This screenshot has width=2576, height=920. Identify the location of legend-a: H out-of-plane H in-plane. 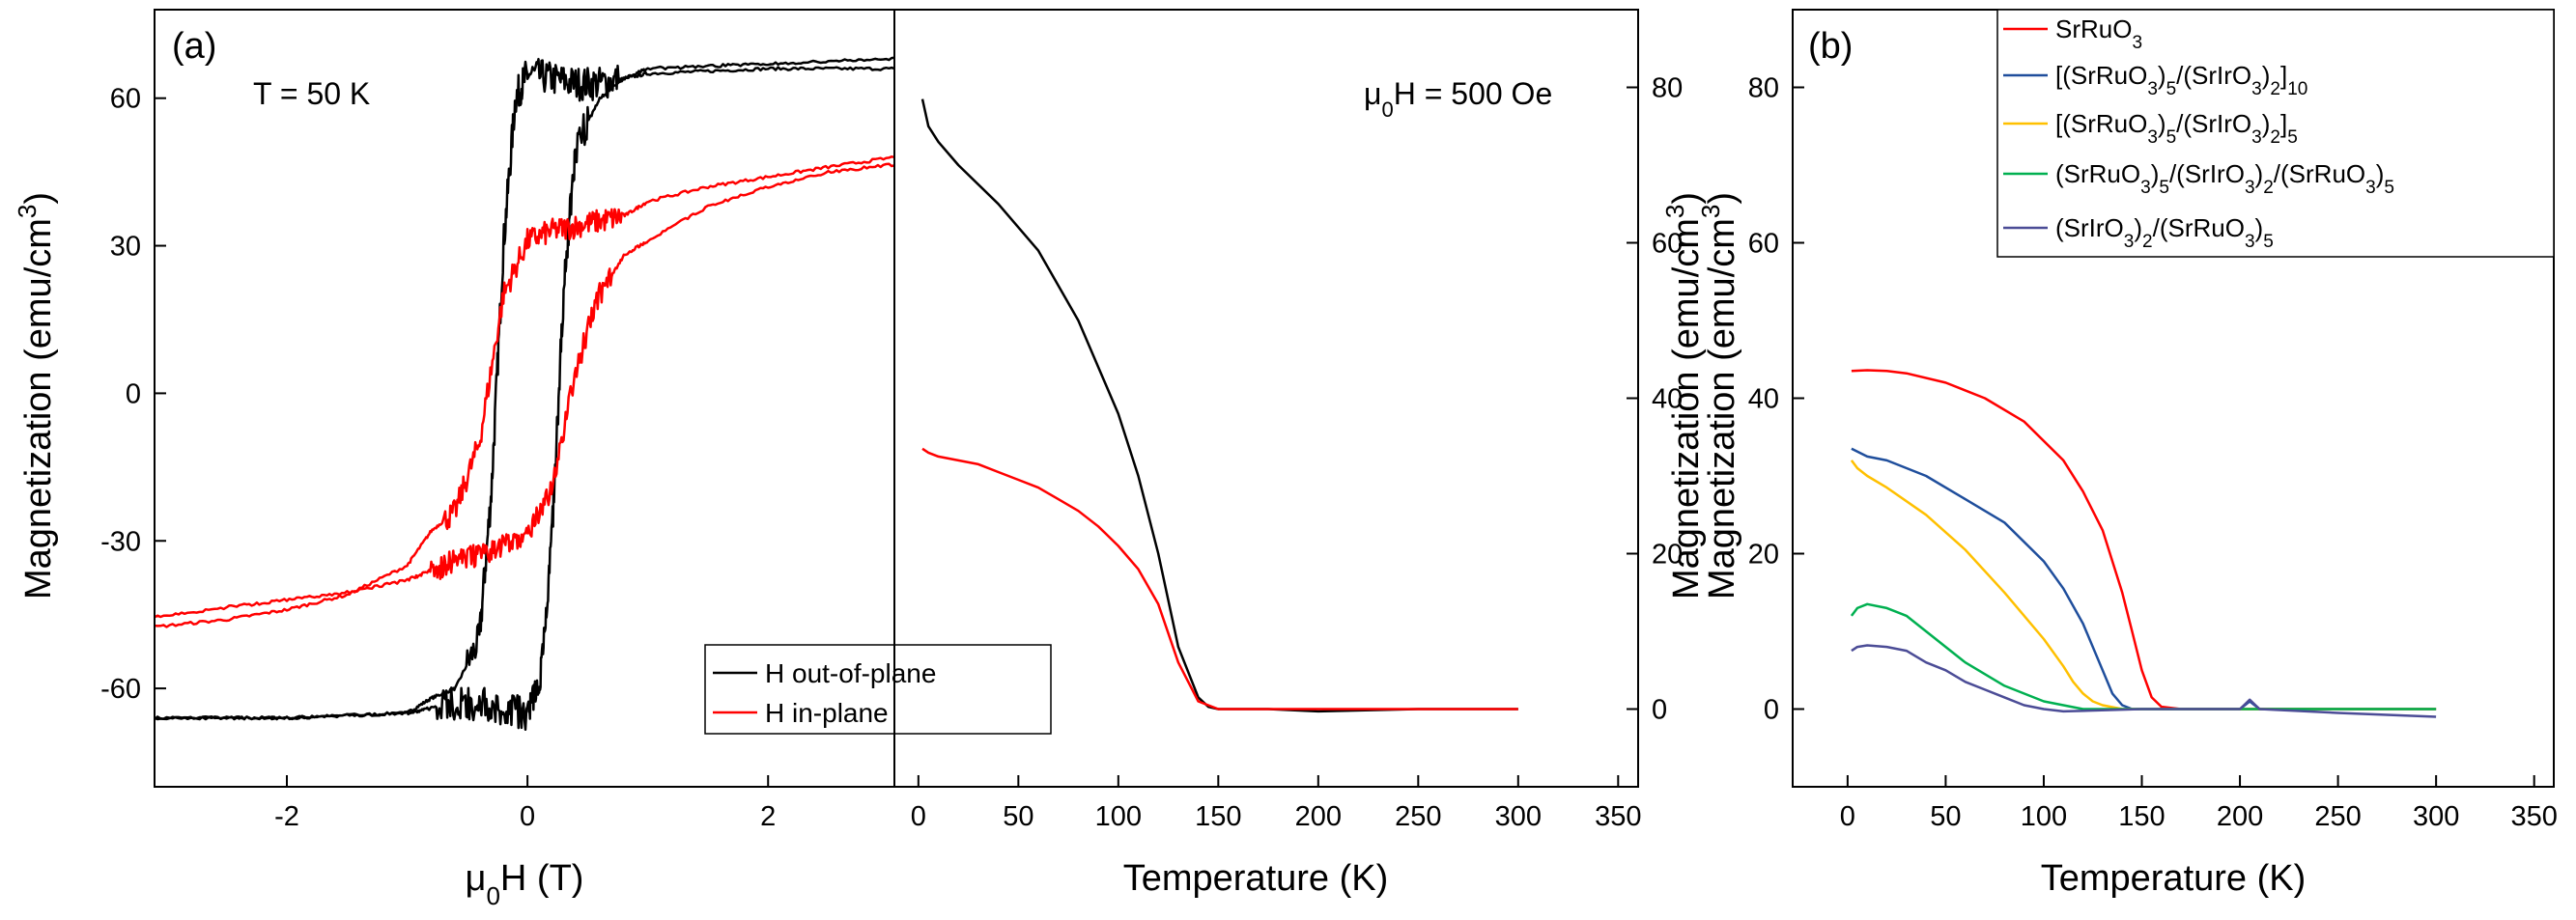
(878, 689).